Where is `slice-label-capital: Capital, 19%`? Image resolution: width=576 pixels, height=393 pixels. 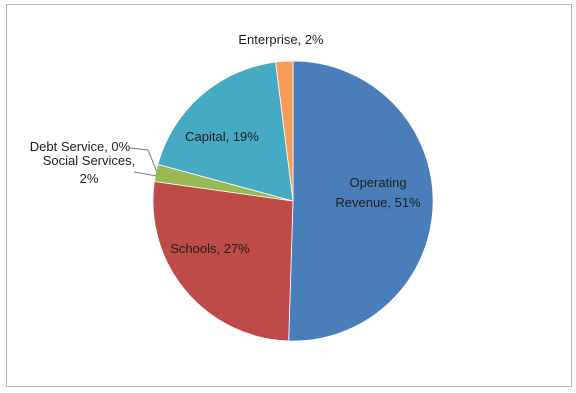 slice-label-capital: Capital, 19% is located at coordinates (222, 136).